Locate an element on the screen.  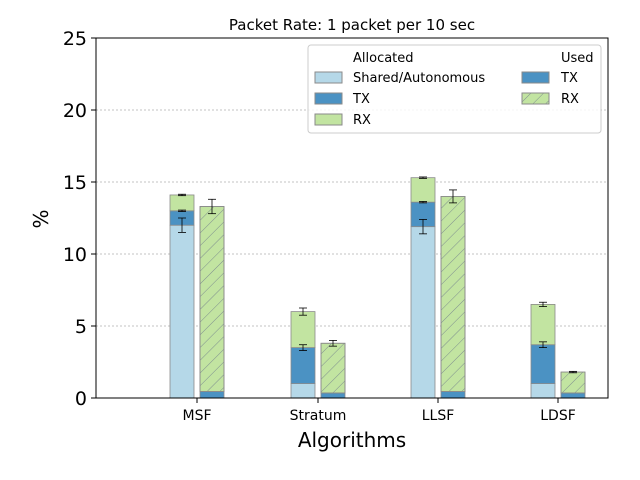
y-axis-ticks: 0 5 10 15 20 25 is located at coordinates (79, 219).